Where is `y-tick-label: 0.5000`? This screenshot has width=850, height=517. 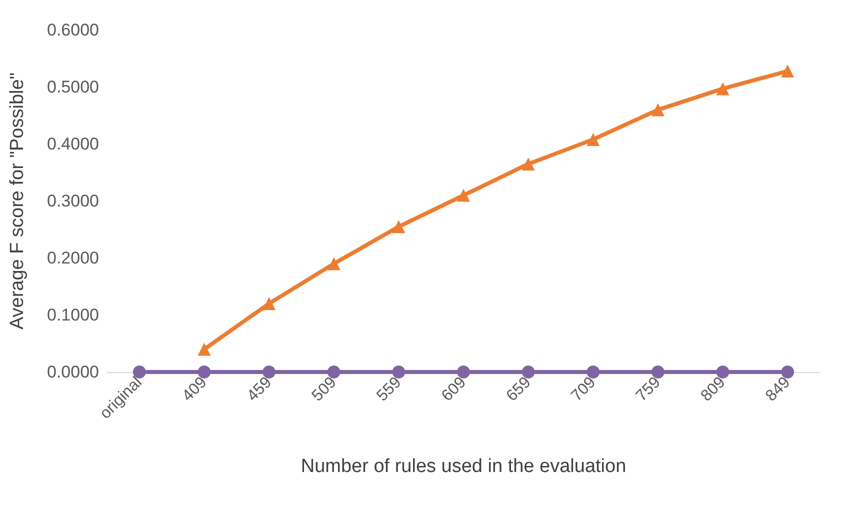
y-tick-label: 0.5000 is located at coordinates (73, 87).